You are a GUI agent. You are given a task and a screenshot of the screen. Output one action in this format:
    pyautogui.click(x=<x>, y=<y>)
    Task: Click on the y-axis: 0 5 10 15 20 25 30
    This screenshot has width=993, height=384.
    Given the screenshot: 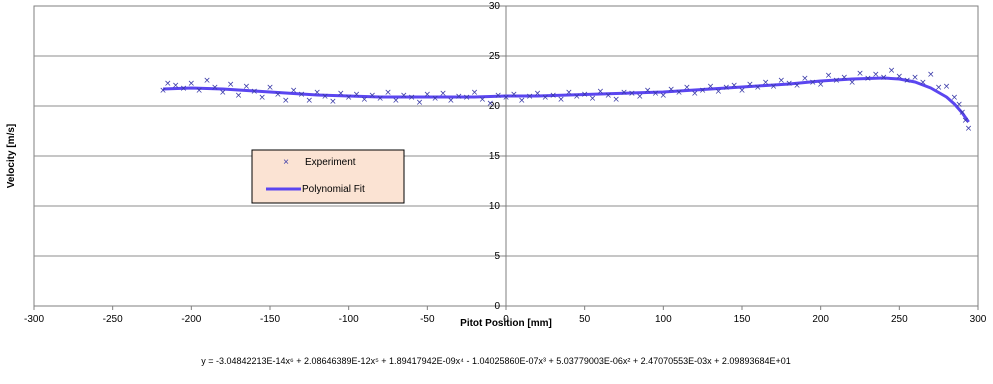 What is the action you would take?
    pyautogui.click(x=498, y=156)
    